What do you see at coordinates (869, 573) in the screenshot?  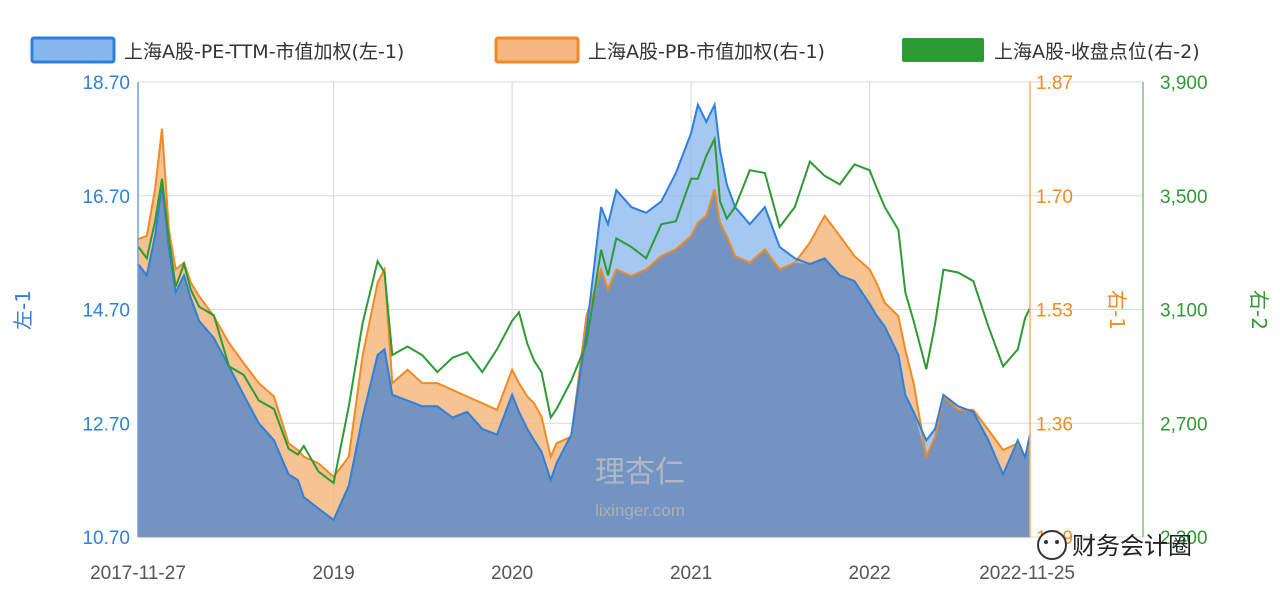 I see `x-tick-label: 2022` at bounding box center [869, 573].